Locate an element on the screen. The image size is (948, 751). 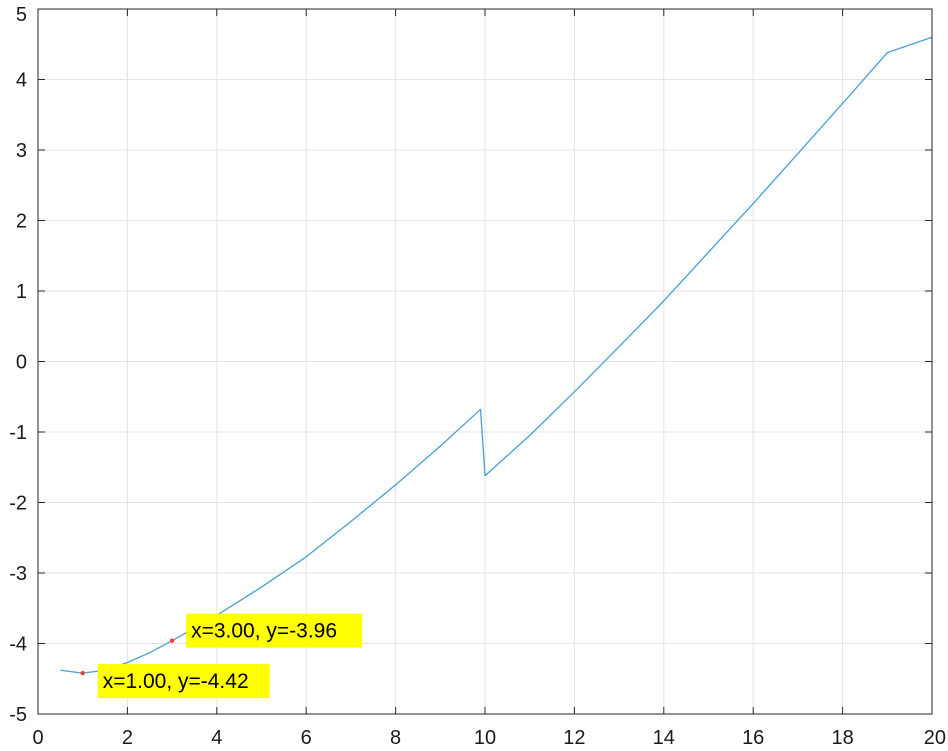
datatip-label: x=3.00, y=-3.96 is located at coordinates (264, 631).